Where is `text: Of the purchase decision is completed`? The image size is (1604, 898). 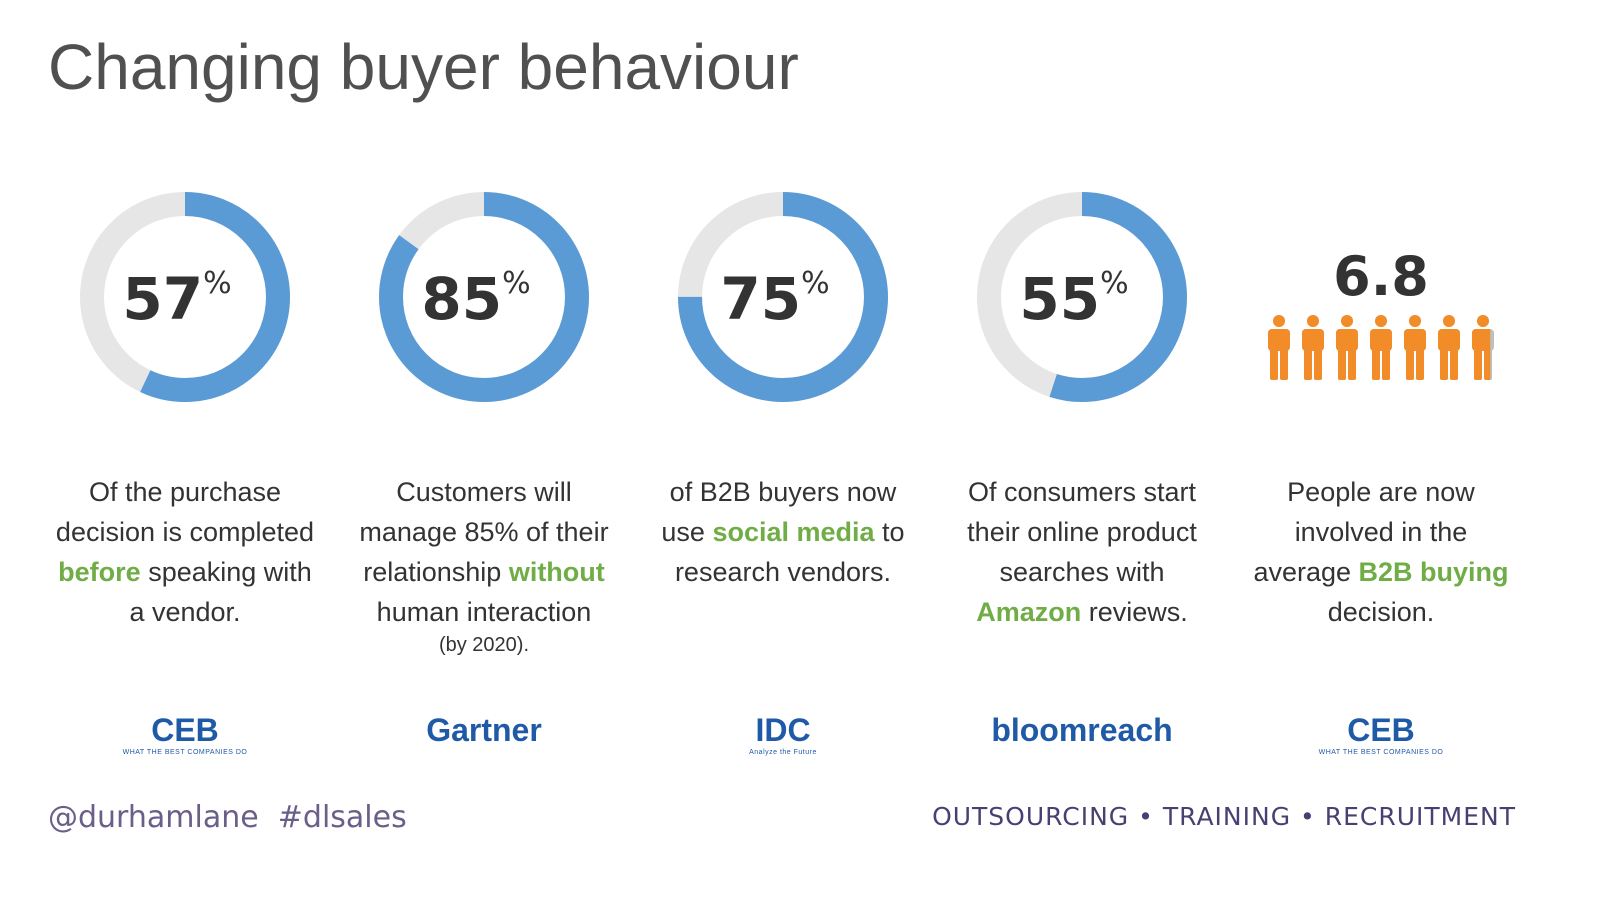 text: Of the purchase decision is completed is located at coordinates (185, 512).